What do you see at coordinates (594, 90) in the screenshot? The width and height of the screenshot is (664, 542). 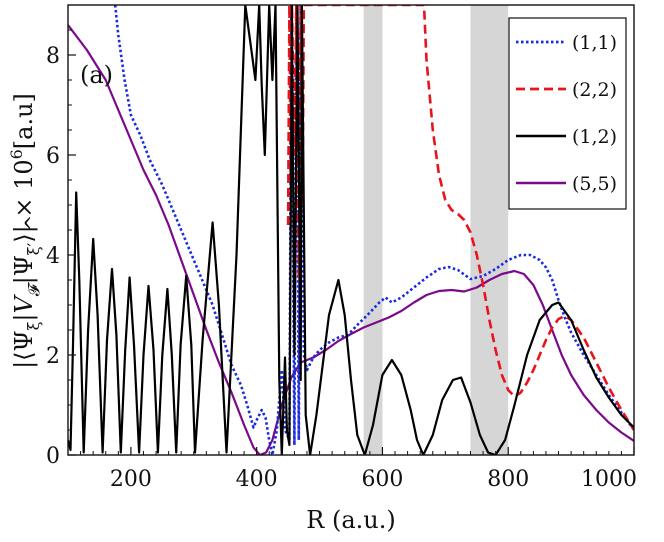 I see `legend-label-2-2: (2,2)` at bounding box center [594, 90].